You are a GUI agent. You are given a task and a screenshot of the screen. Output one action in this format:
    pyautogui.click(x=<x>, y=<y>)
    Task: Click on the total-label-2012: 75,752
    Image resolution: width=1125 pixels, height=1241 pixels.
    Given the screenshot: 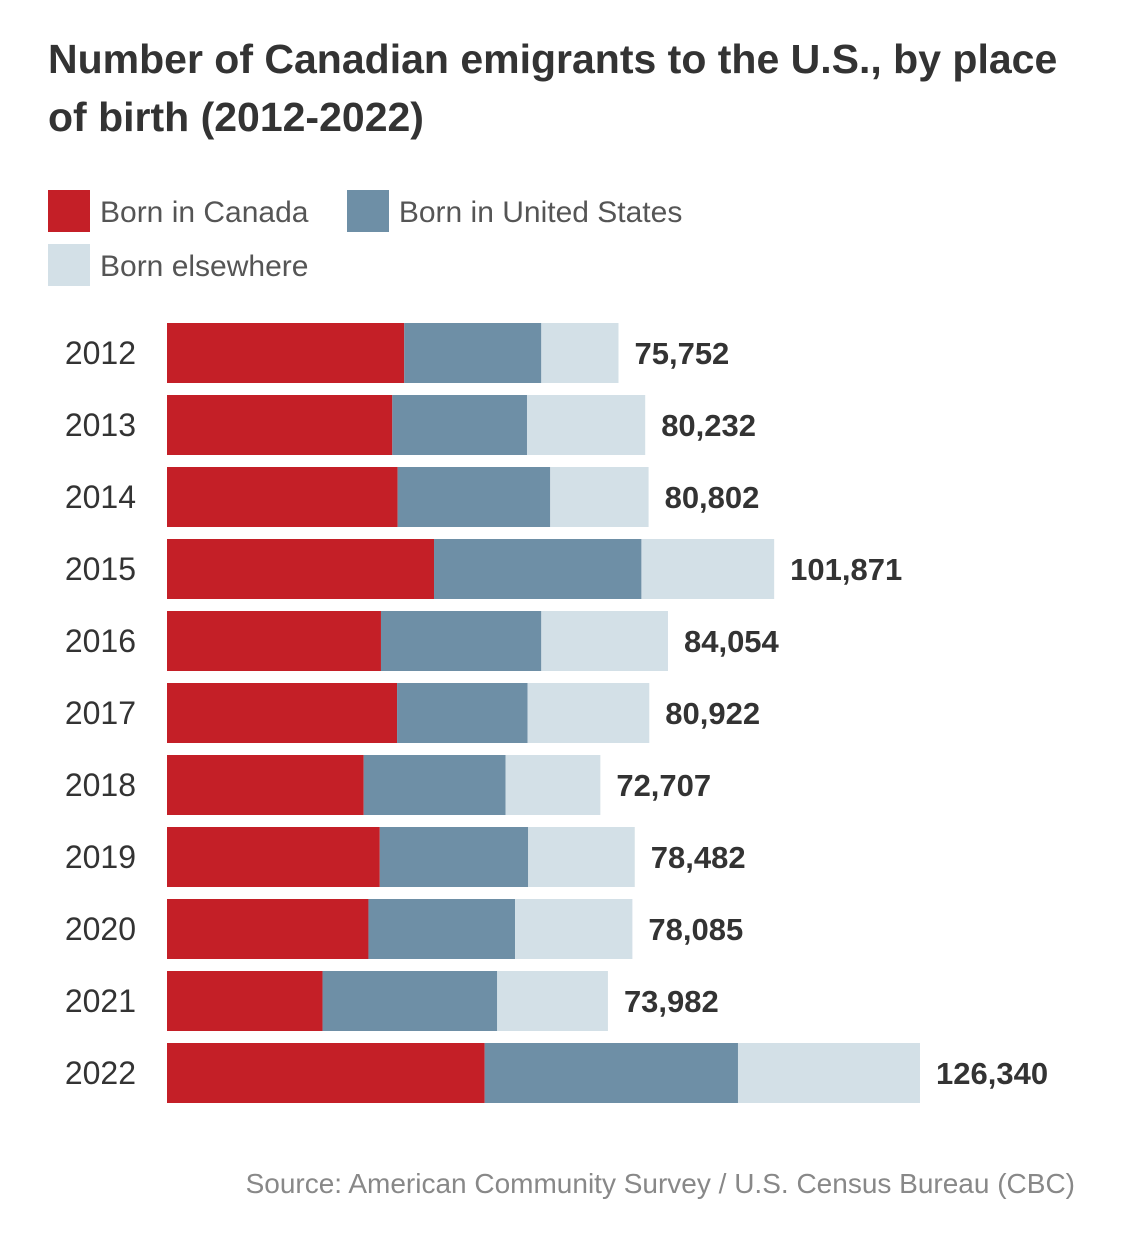 What is the action you would take?
    pyautogui.click(x=681, y=353)
    